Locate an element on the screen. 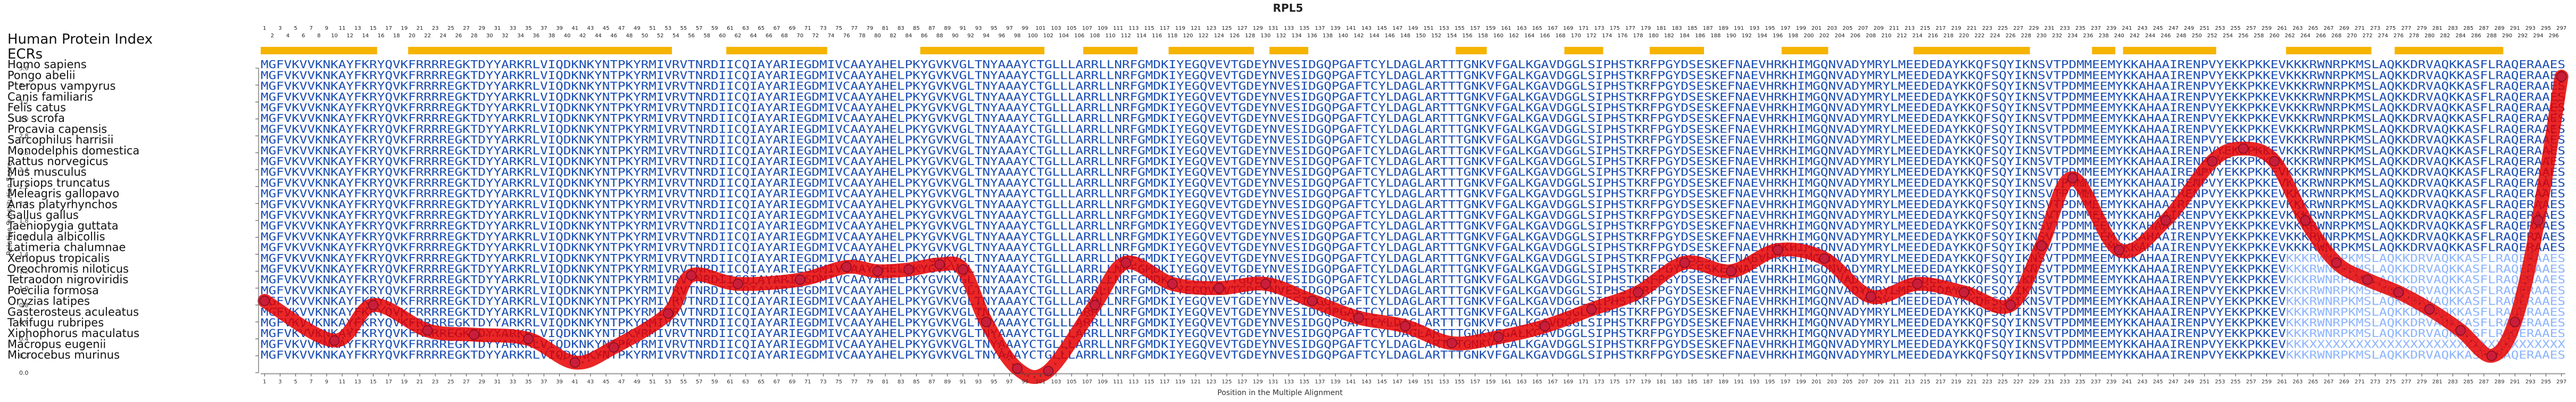 The height and width of the screenshot is (402, 2576). human-index-tick: 266 is located at coordinates (2321, 36).